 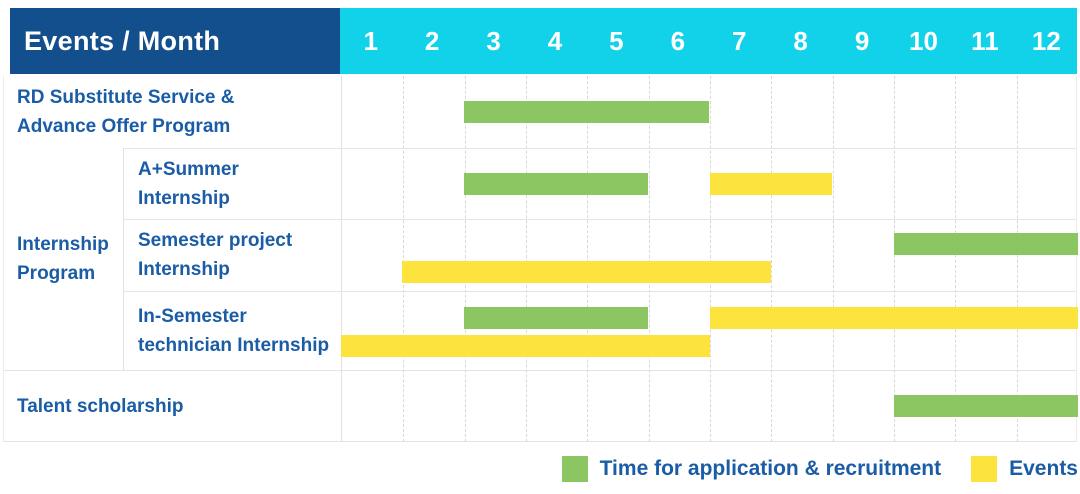 I want to click on legend-item-events: Events, so click(x=1024, y=469).